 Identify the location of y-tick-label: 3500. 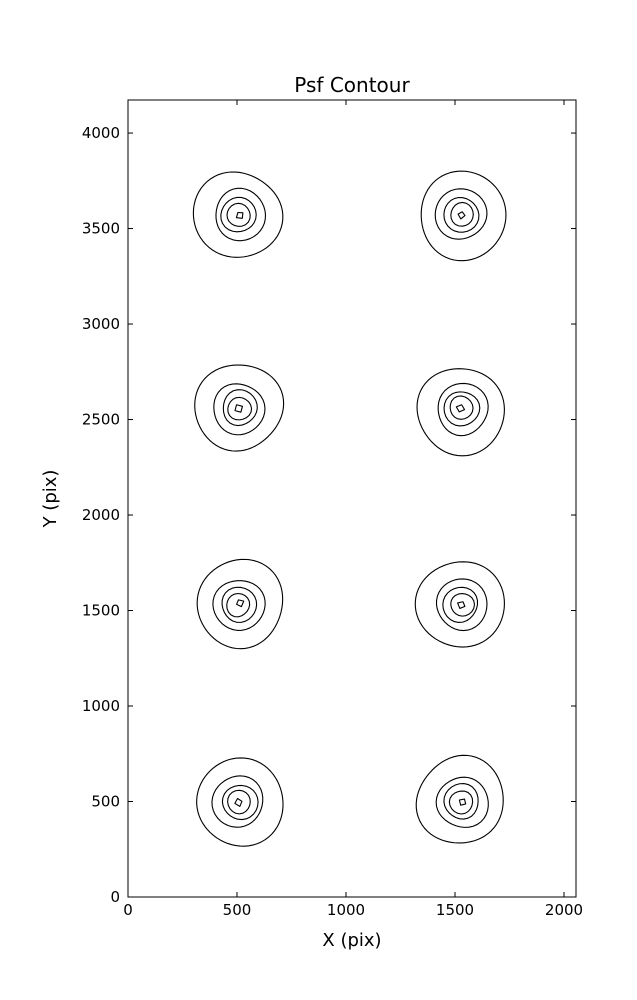
(101, 229).